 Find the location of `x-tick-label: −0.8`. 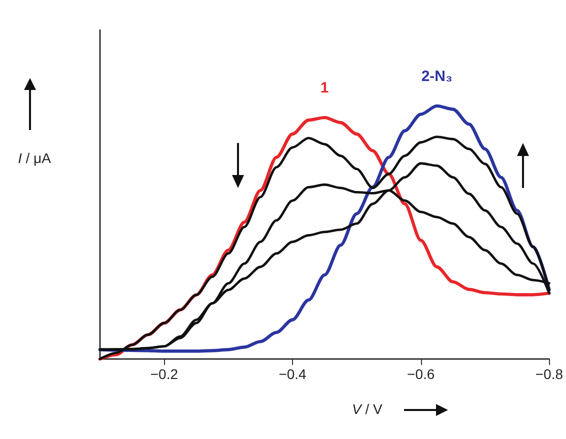

x-tick-label: −0.8 is located at coordinates (549, 374).